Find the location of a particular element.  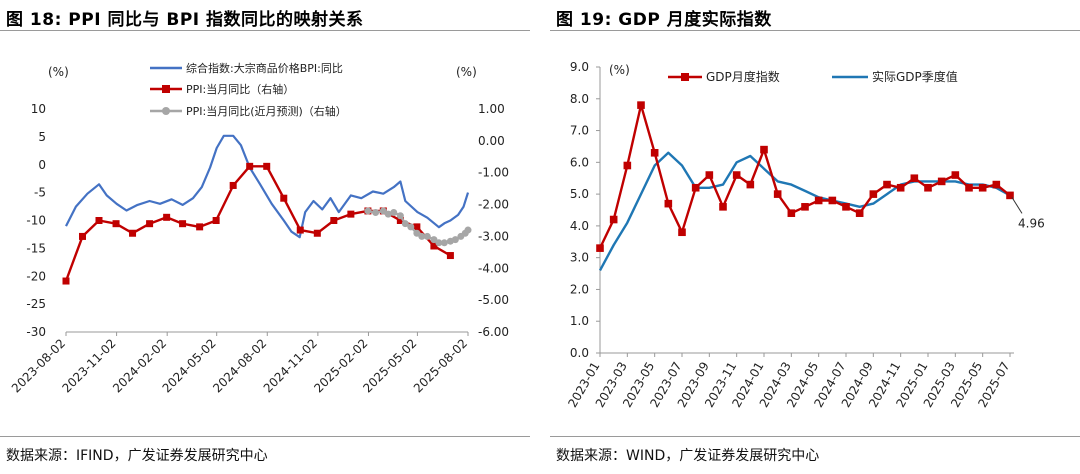

y-right-tick-label: 0.00 is located at coordinates (491, 141).